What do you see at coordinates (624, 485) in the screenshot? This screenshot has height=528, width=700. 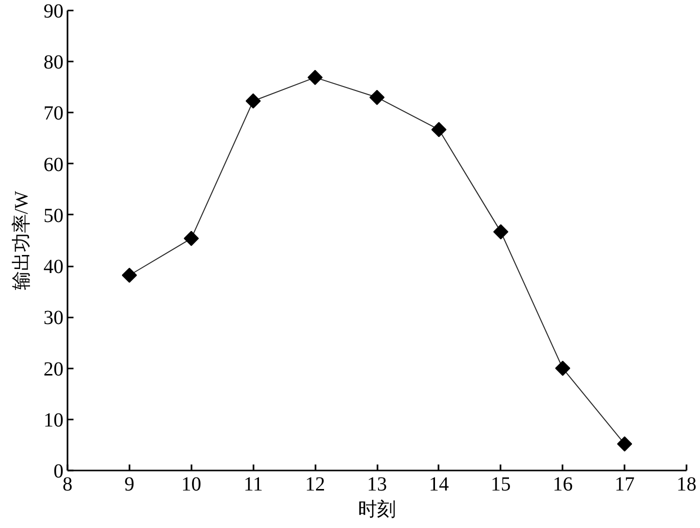 I see `x-tick-label: 17` at bounding box center [624, 485].